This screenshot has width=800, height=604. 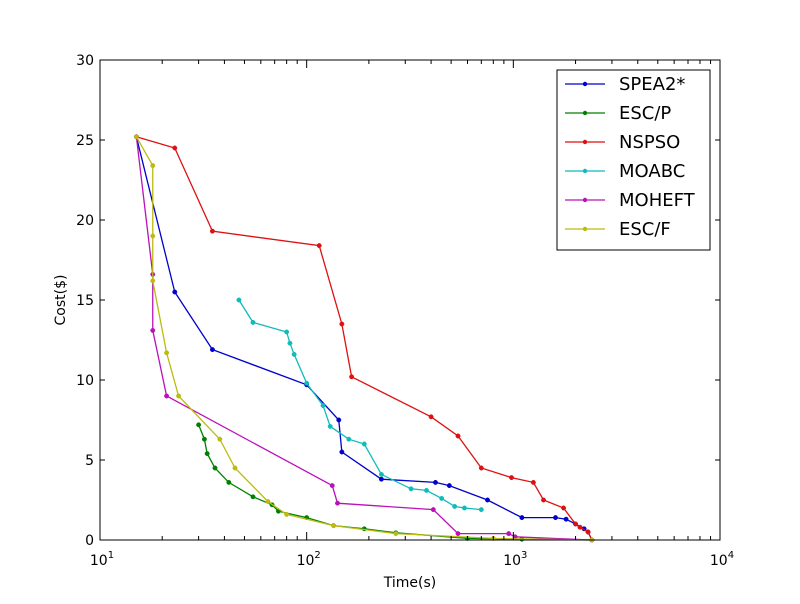 I want to click on legend-box, so click(x=633, y=160).